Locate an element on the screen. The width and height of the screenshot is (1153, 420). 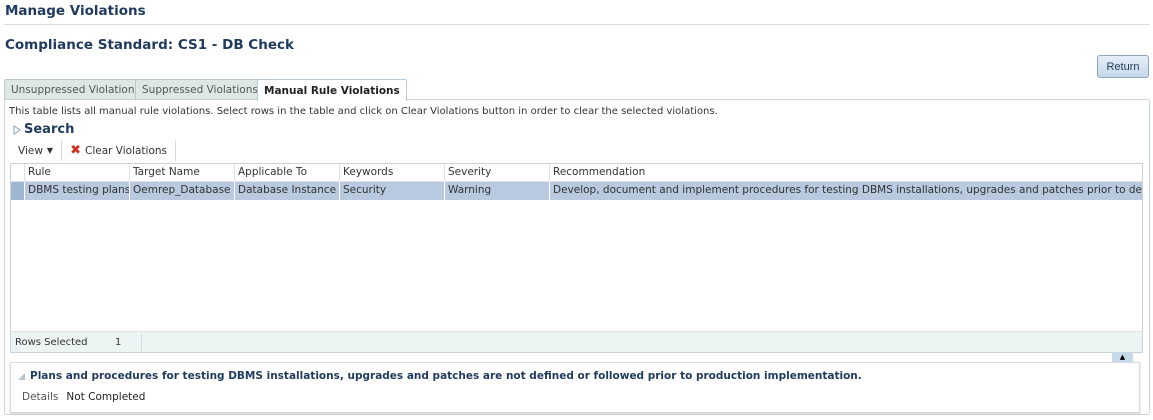
view-menu: View ▼ is located at coordinates (35, 150).